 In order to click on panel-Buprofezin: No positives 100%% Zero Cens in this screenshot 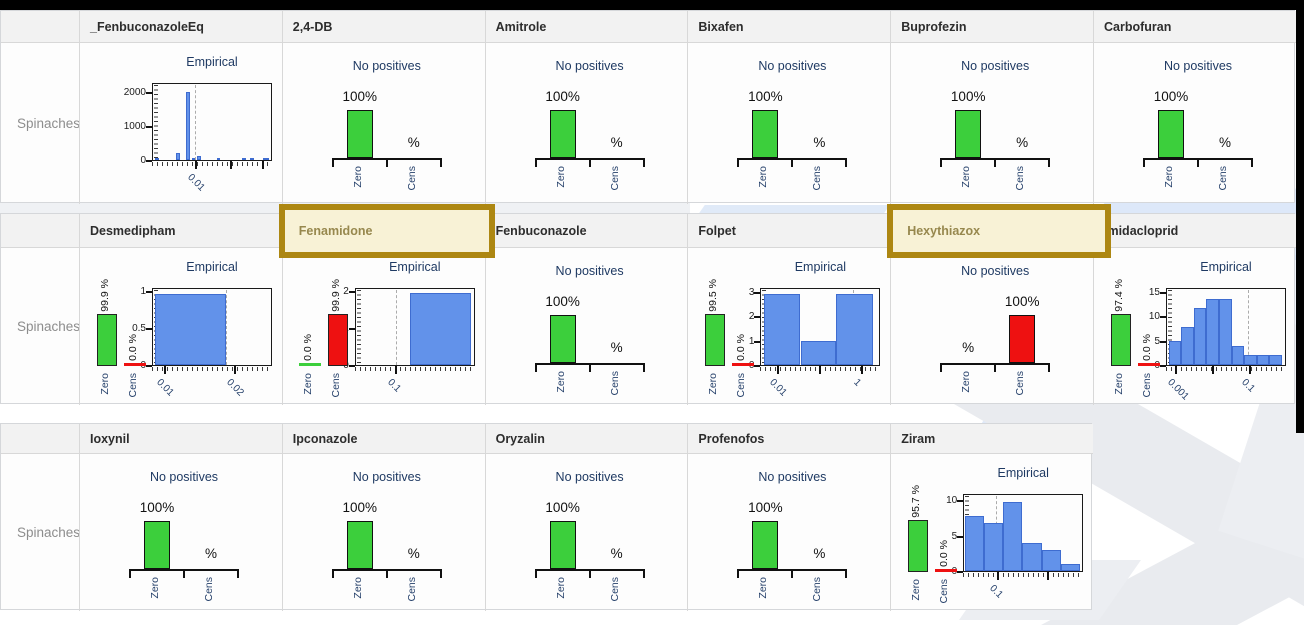, I will do `click(991, 123)`.